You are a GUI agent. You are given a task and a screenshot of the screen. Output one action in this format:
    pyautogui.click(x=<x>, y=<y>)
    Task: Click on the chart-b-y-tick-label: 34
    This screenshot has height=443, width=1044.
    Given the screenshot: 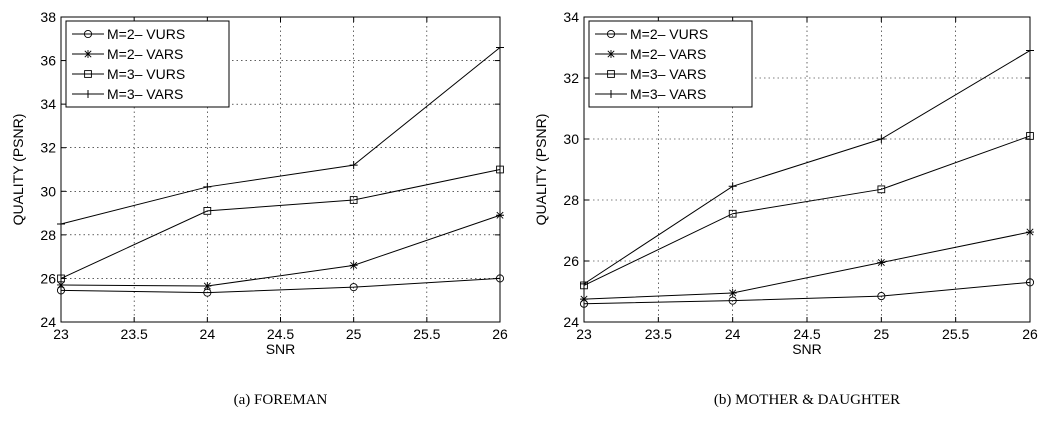 What is the action you would take?
    pyautogui.click(x=571, y=17)
    